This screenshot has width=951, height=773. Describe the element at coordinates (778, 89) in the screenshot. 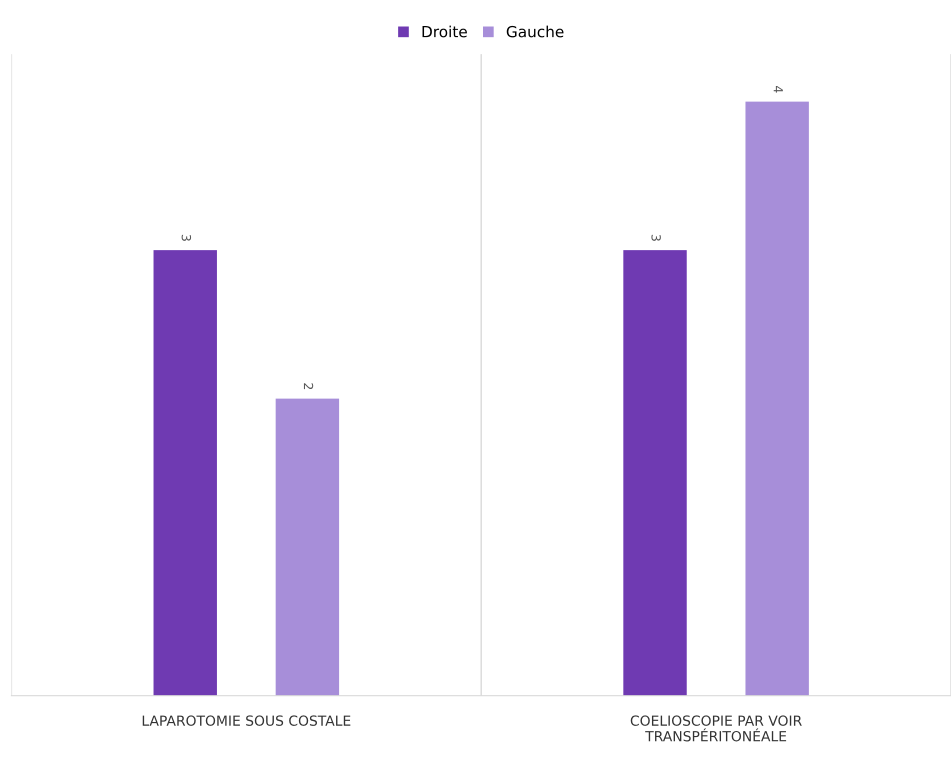

I see `data-label: 4` at that location.